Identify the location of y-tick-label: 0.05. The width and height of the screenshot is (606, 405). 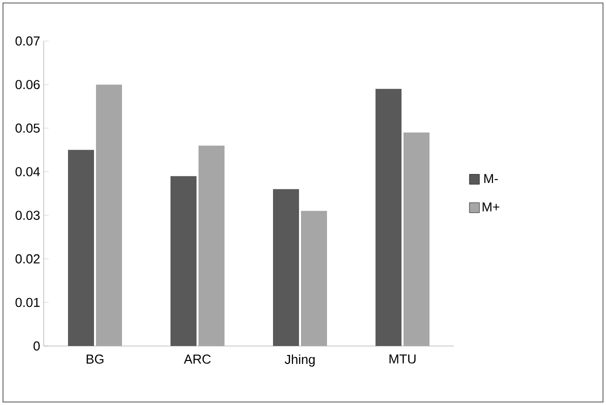
(28, 128).